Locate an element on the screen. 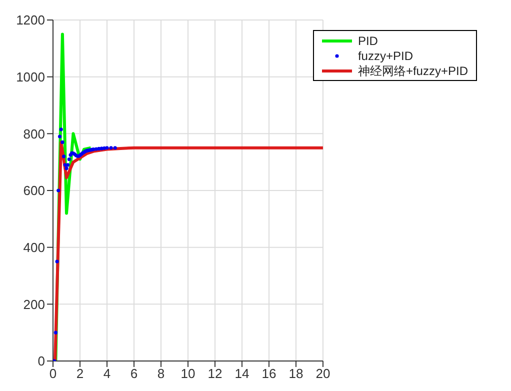  y-tick-label: 800 is located at coordinates (34, 134).